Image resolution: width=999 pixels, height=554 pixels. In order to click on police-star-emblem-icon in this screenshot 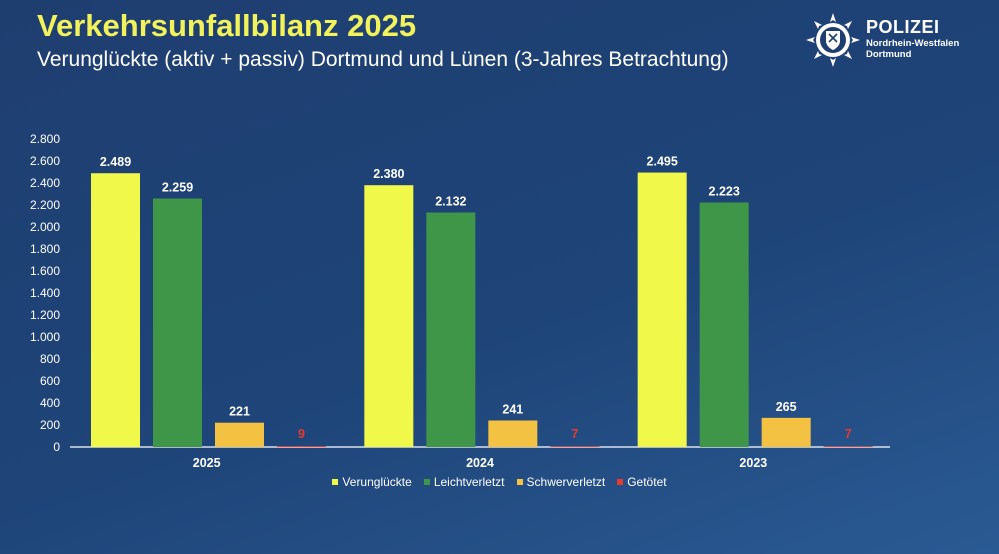, I will do `click(833, 40)`.